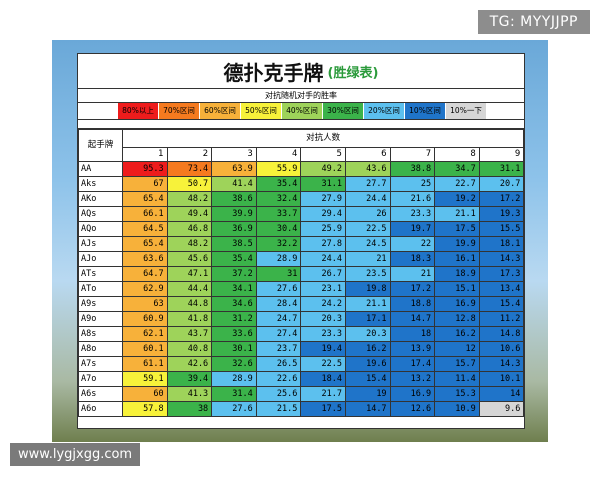 This screenshot has width=600, height=480. What do you see at coordinates (278, 364) in the screenshot?
I see `win-rate-cell: 26.5` at bounding box center [278, 364].